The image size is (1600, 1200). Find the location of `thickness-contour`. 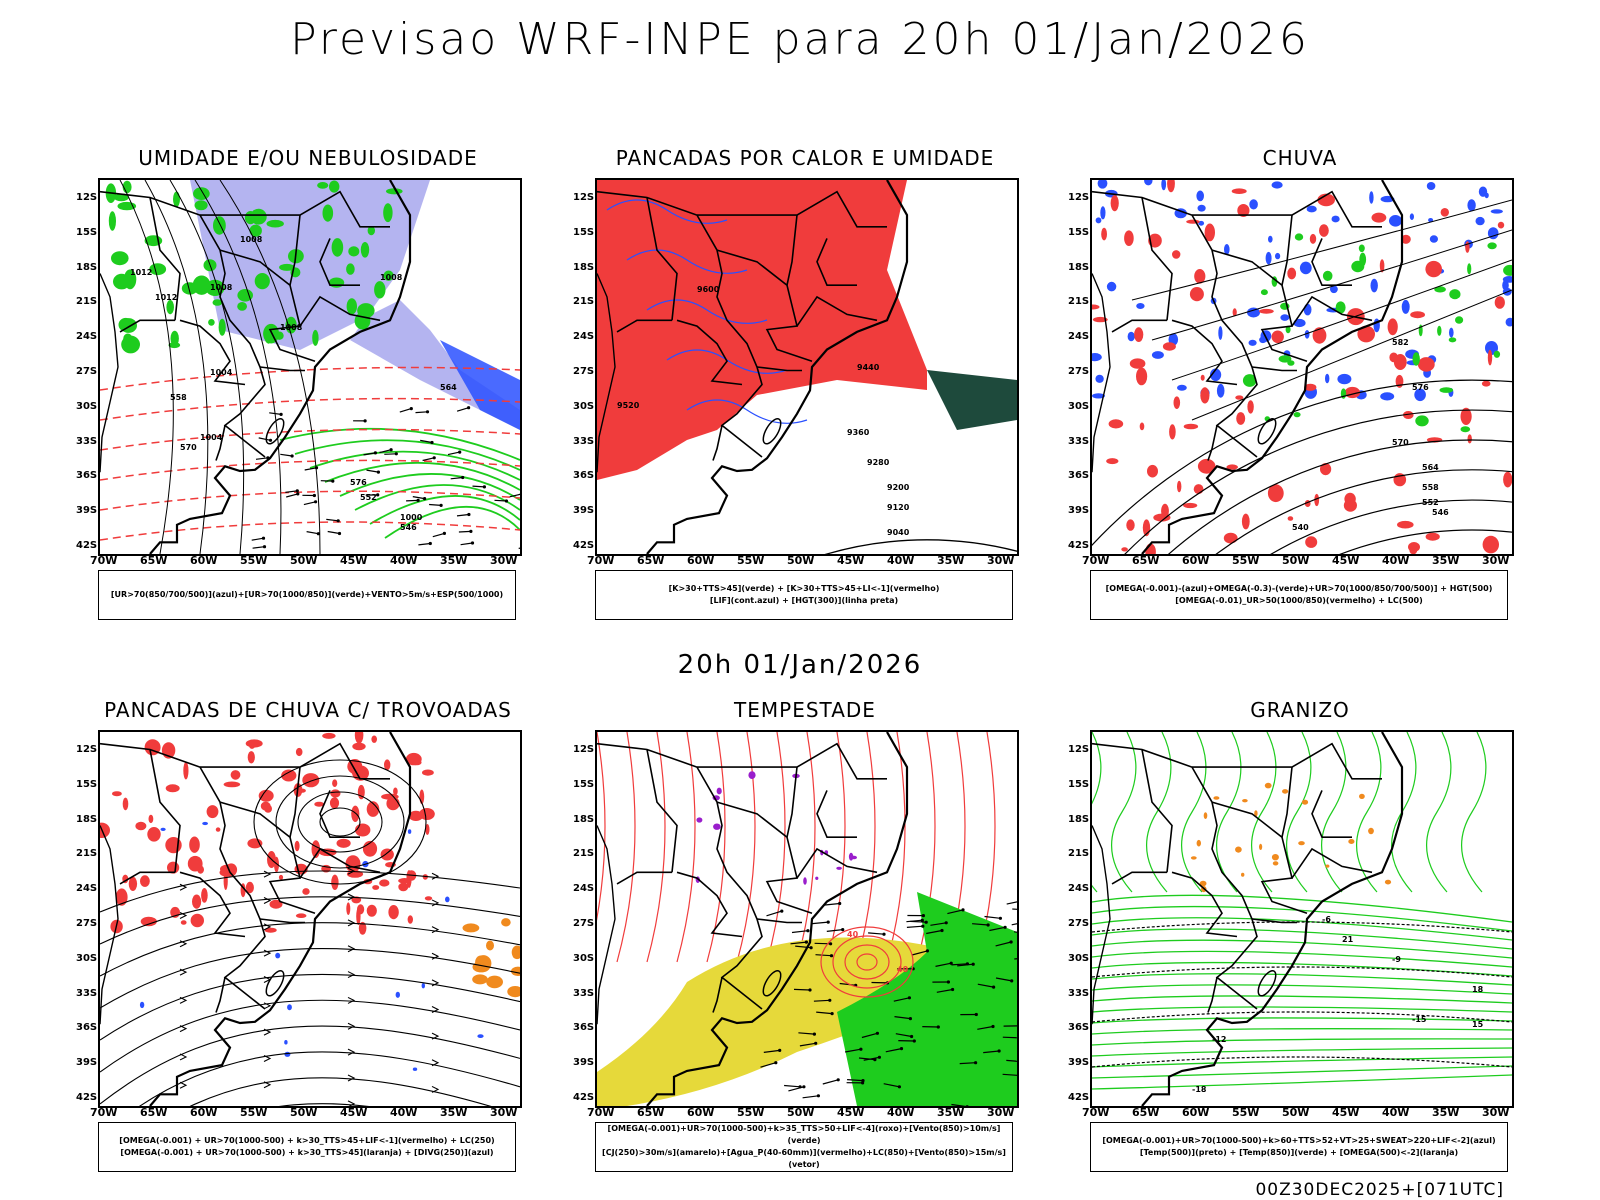

thickness-contour is located at coordinates (310, 500).